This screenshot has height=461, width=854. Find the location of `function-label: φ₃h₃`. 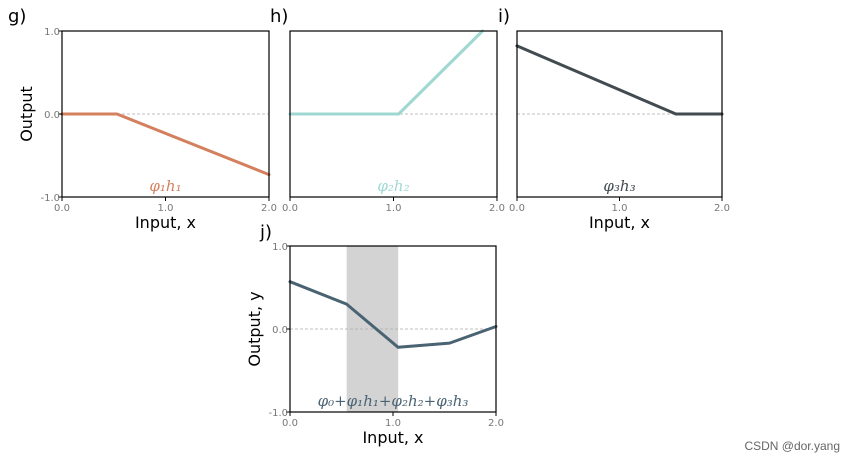

function-label: φ₃h₃ is located at coordinates (619, 186).